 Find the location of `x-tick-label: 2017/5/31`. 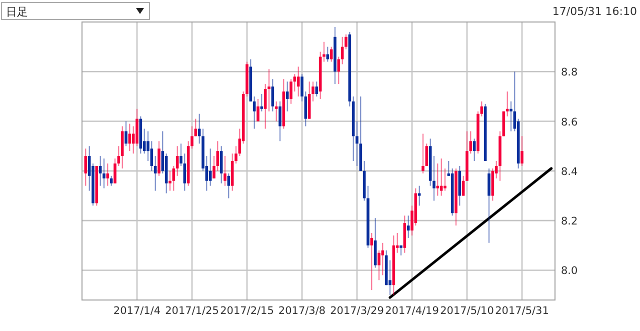

x-tick-label: 2017/5/31 is located at coordinates (522, 311).